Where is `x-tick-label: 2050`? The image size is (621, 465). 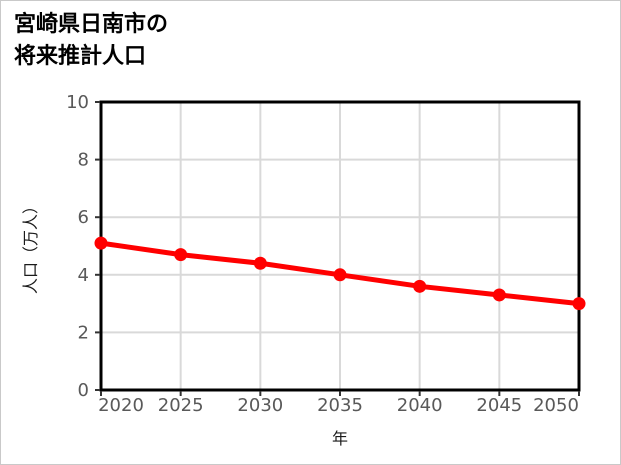
x-tick-label: 2050 is located at coordinates (556, 405).